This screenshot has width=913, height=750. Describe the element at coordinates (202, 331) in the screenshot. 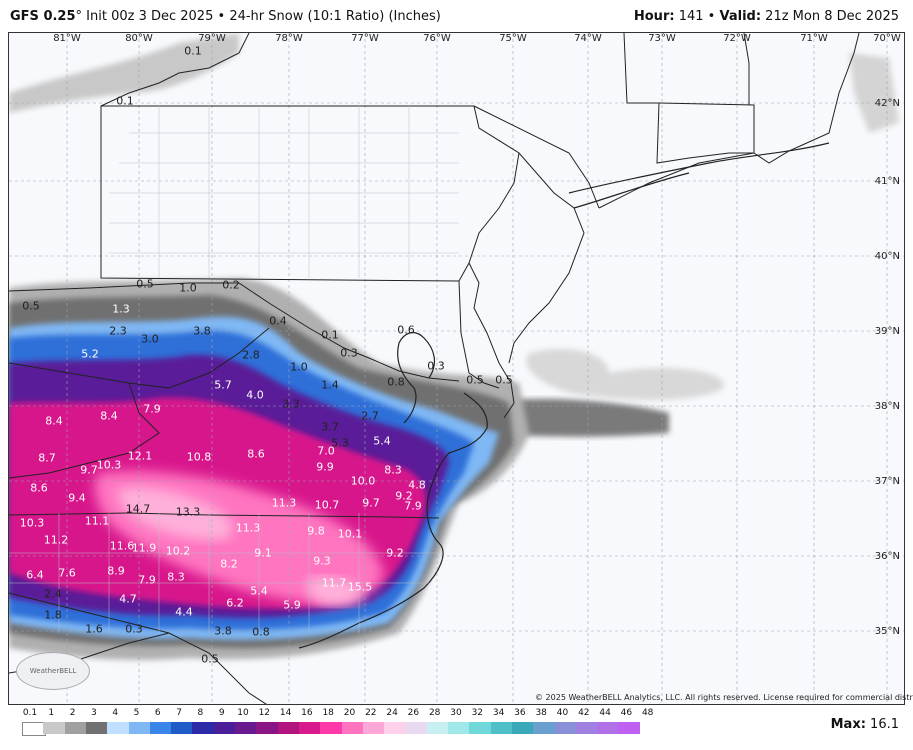

I see `snow-value: 3.8` at that location.